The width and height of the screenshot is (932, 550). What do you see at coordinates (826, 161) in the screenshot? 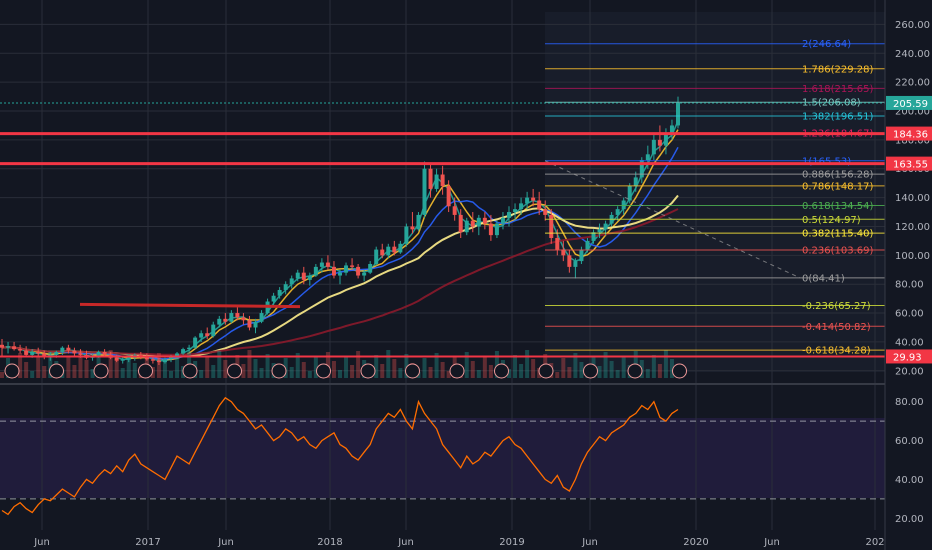
I see `fib-level-label: 1(165.53)` at bounding box center [826, 161].